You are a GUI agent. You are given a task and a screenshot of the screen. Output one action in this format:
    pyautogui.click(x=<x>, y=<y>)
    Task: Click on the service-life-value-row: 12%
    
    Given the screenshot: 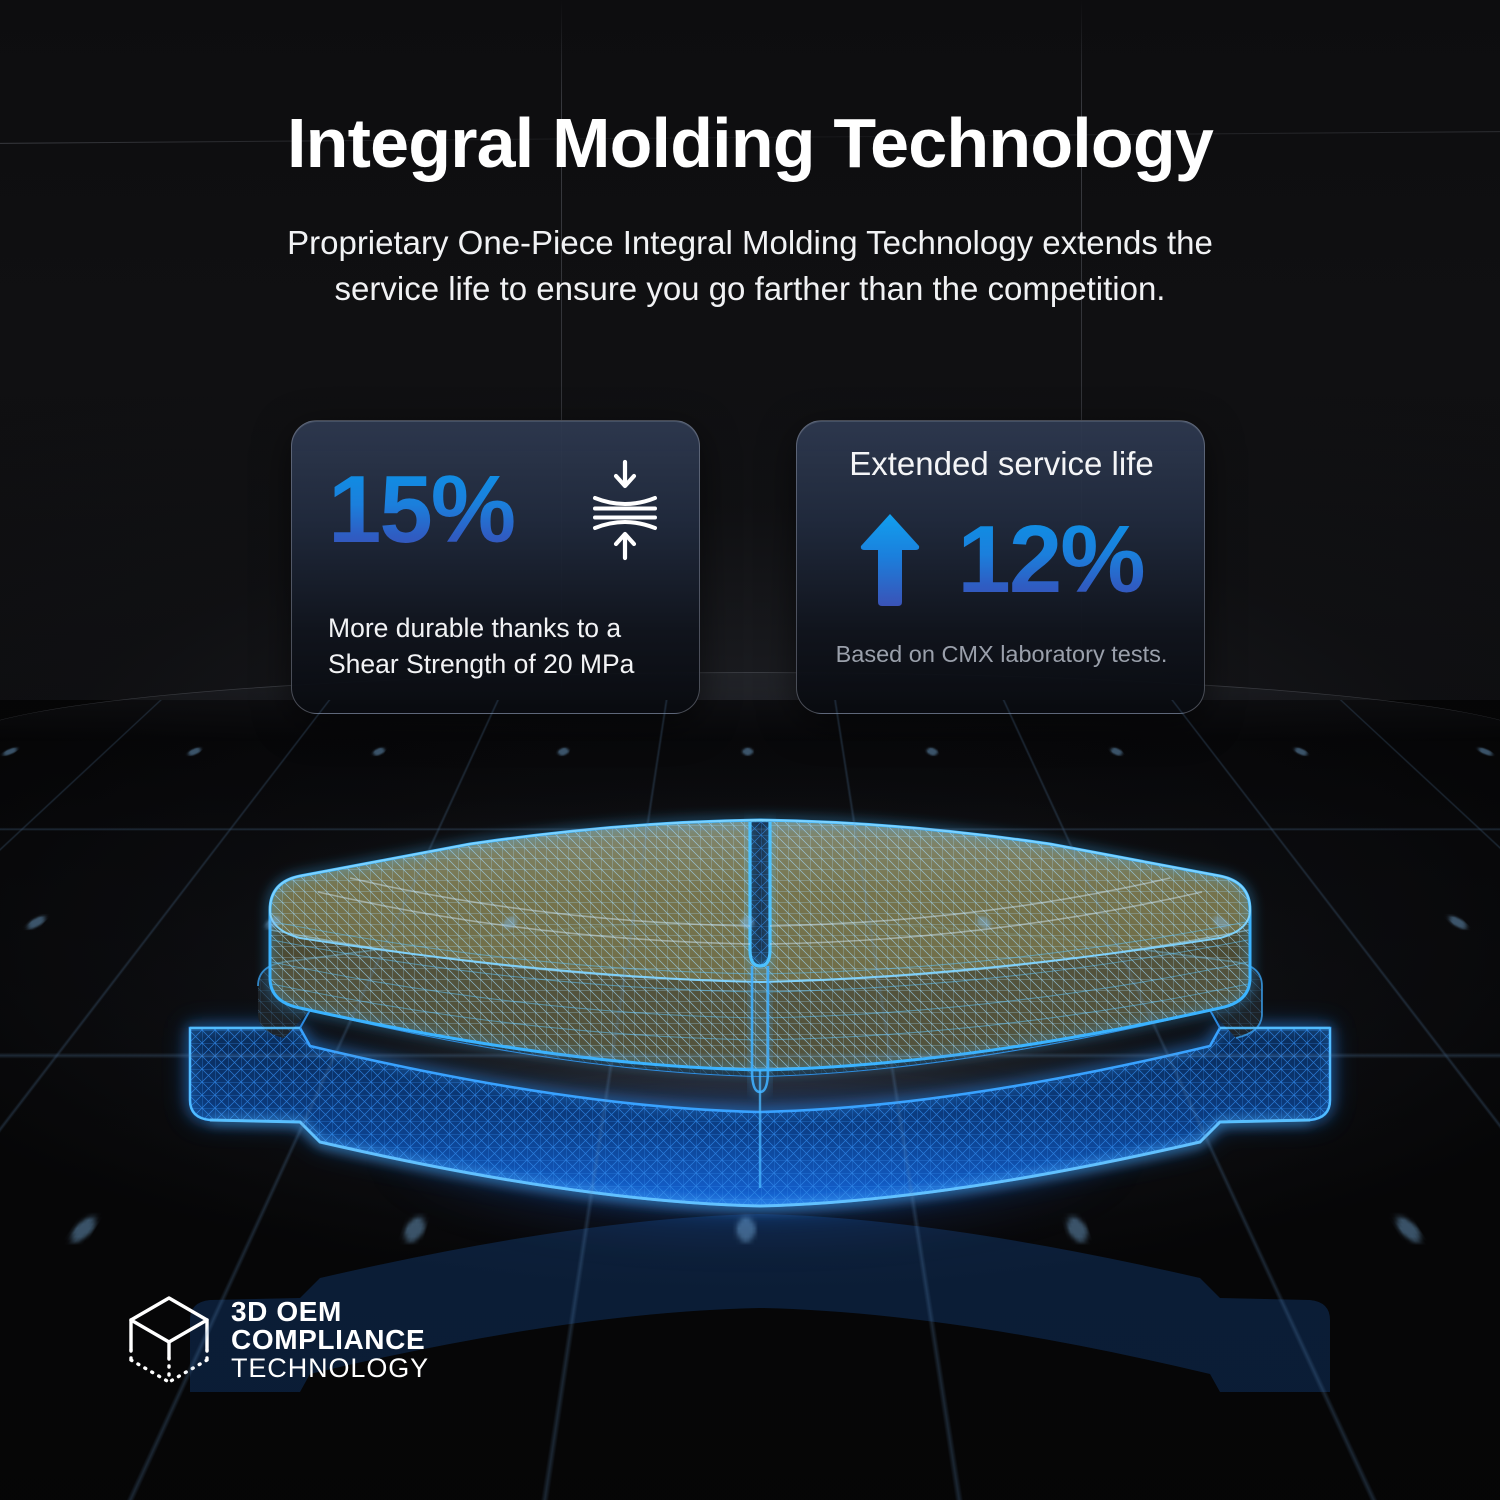 What is the action you would take?
    pyautogui.click(x=1000, y=560)
    